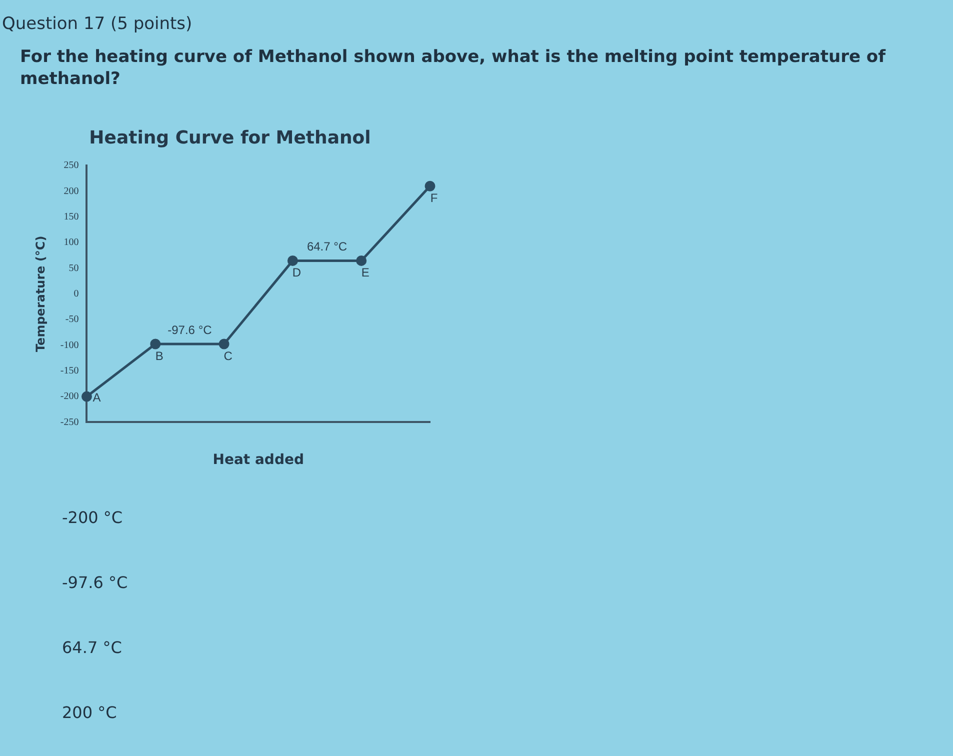  Describe the element at coordinates (297, 273) in the screenshot. I see `data-label: D` at that location.